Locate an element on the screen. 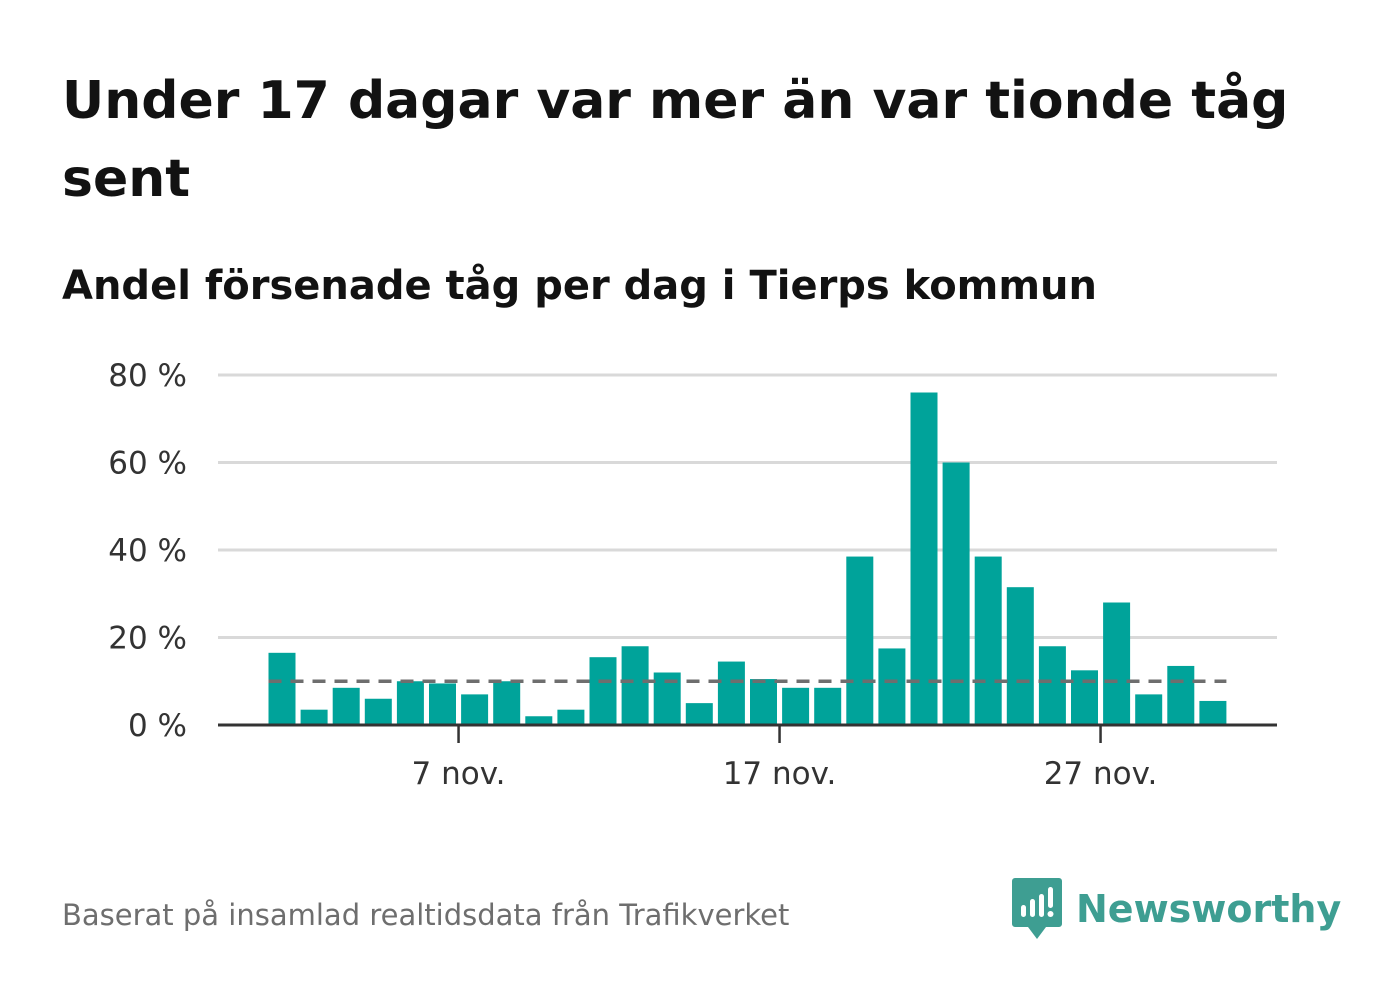 This screenshot has height=999, width=1382. y-tick-label: 20 % is located at coordinates (147, 639).